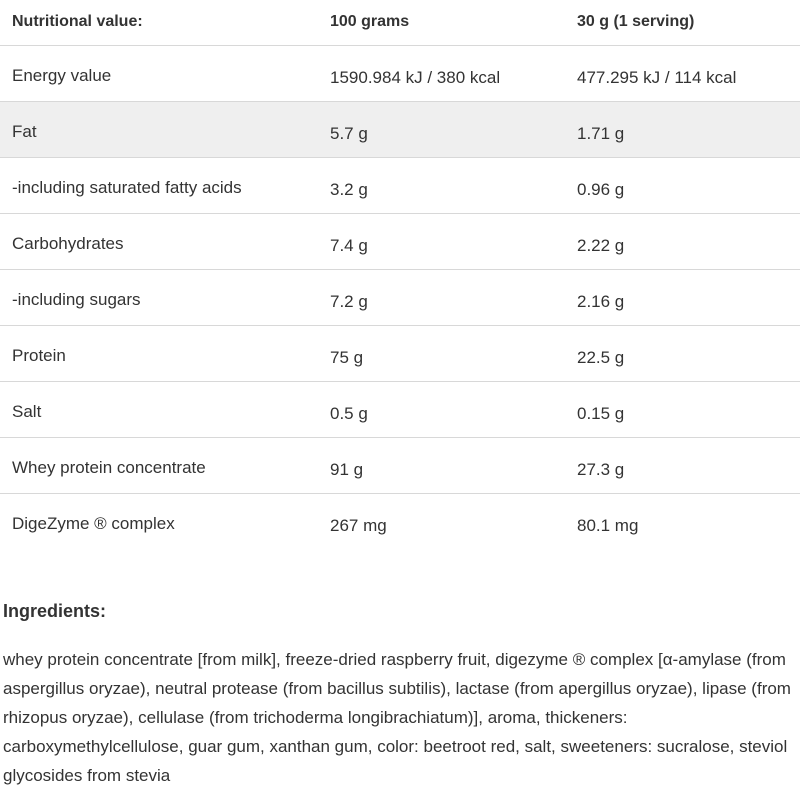  Describe the element at coordinates (159, 465) in the screenshot. I see `row-label: Whey protein concentrate` at that location.